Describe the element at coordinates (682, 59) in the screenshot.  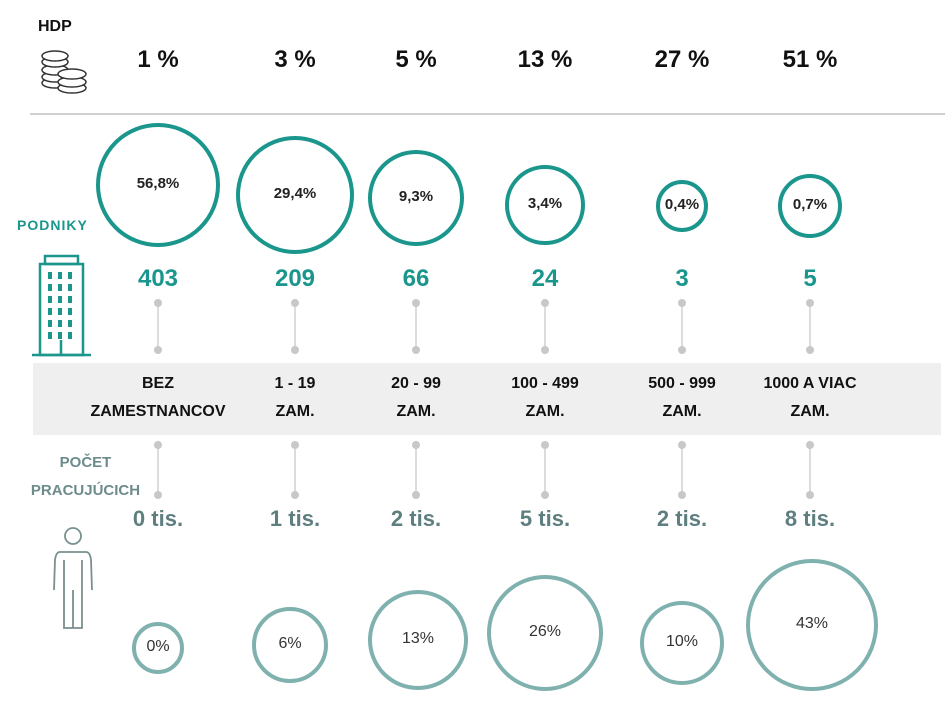
I see `hdp-value: 27 %` at that location.